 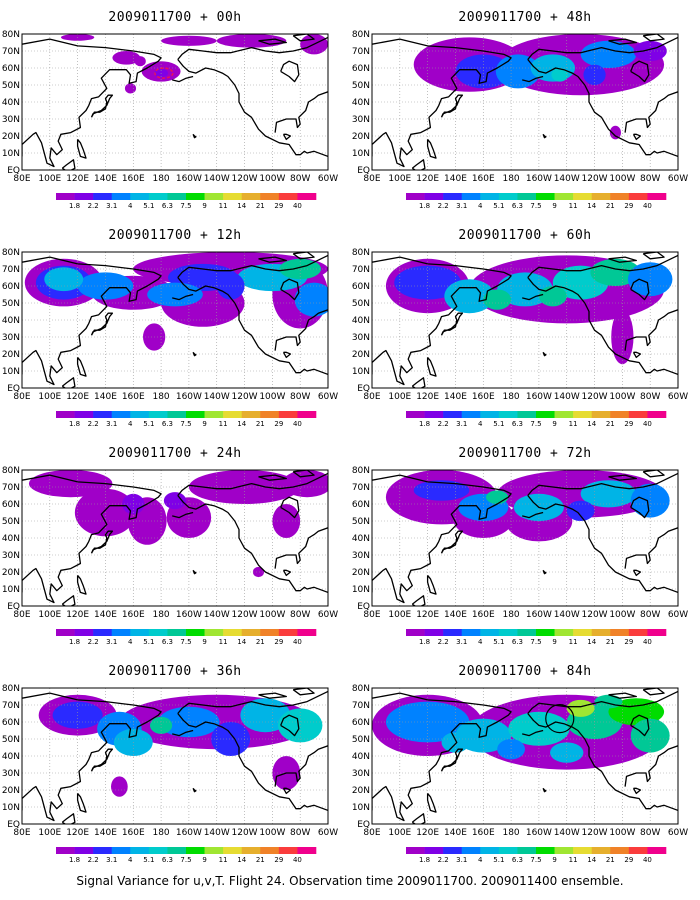 What do you see at coordinates (610, 642) in the screenshot?
I see `colorbar-label: 21` at bounding box center [610, 642].